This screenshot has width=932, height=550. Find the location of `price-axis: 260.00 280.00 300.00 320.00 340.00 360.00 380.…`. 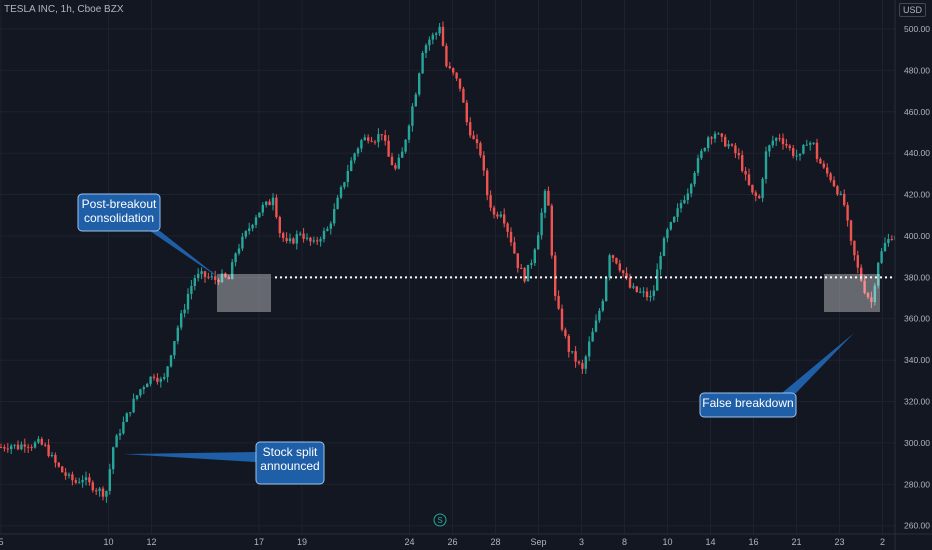

price-axis: 260.00 280.00 300.00 320.00 340.00 360.00 380.… is located at coordinates (913, 275).